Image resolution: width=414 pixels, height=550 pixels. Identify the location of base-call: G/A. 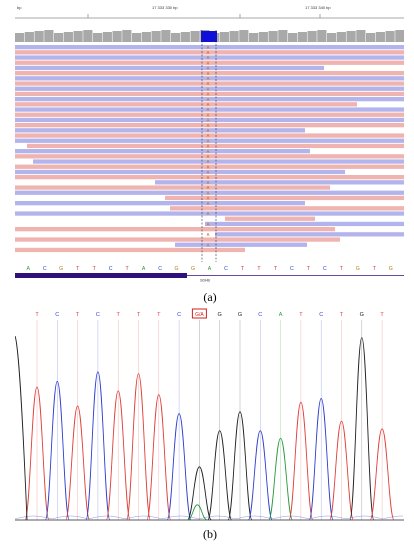
(199, 315).